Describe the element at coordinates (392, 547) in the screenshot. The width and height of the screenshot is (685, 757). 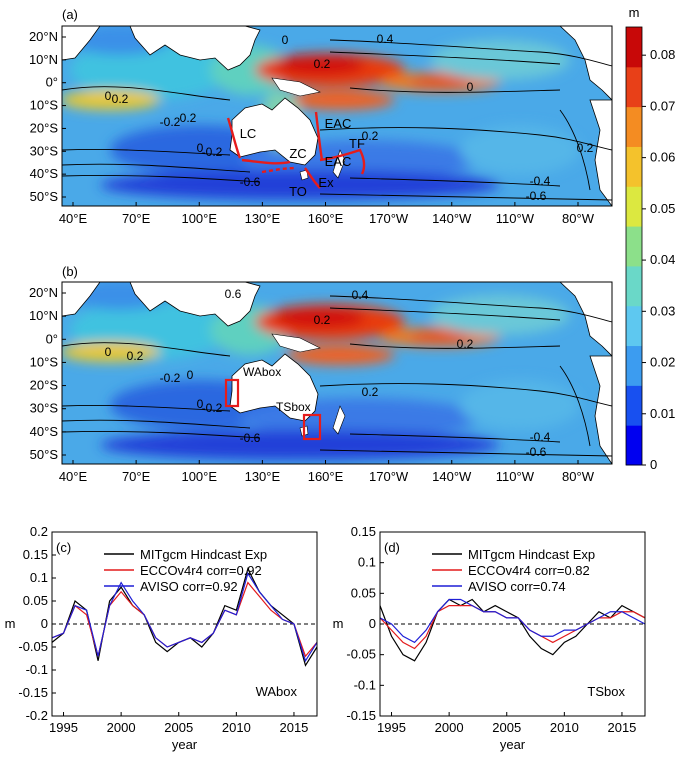
I see `panel-label: (d)` at that location.